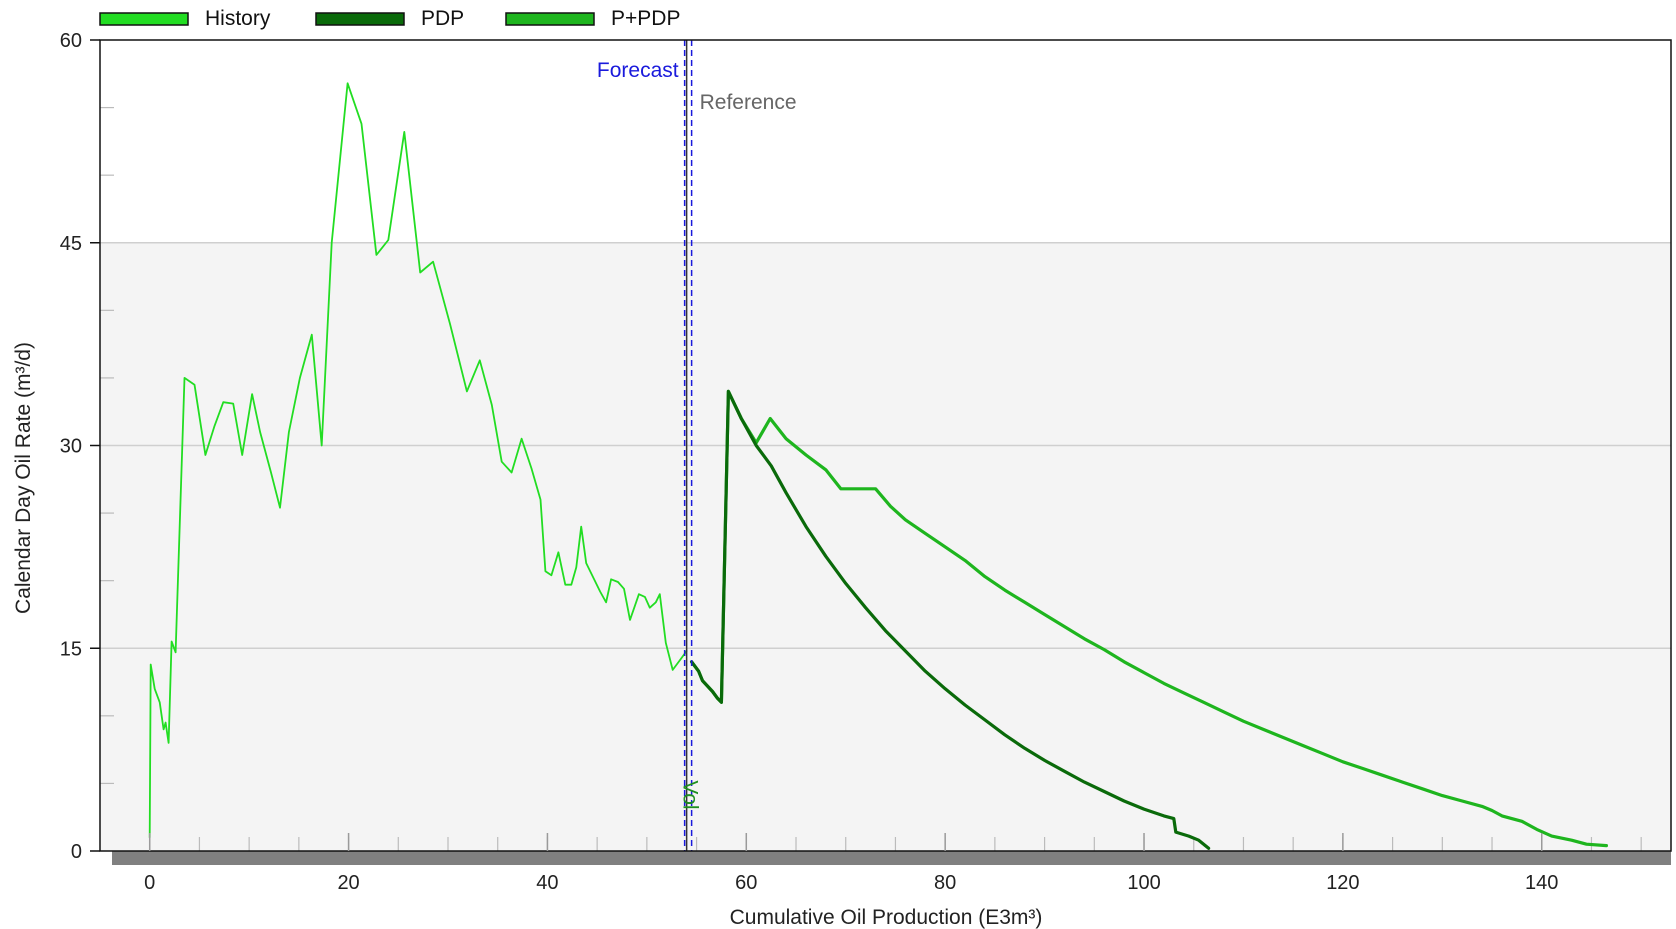  I want to click on x-tick-label: 40, so click(547, 883).